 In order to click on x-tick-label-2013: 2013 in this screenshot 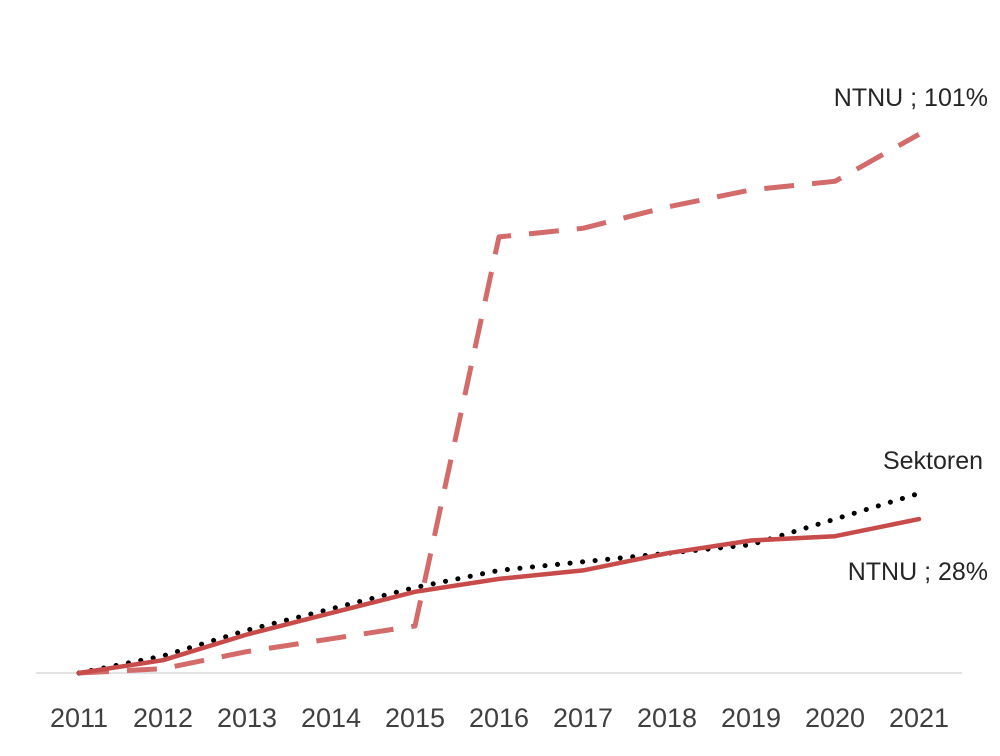, I will do `click(247, 718)`.